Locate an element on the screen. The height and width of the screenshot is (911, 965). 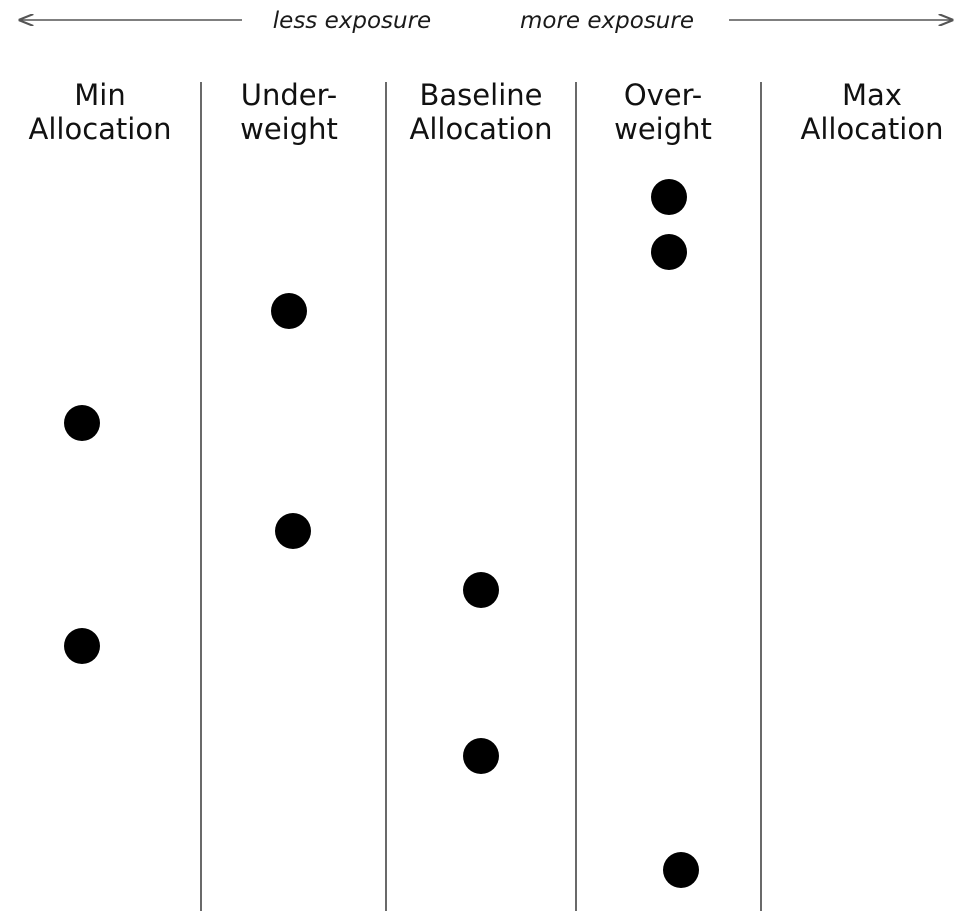
column-label-under-line2: weight is located at coordinates (289, 129).